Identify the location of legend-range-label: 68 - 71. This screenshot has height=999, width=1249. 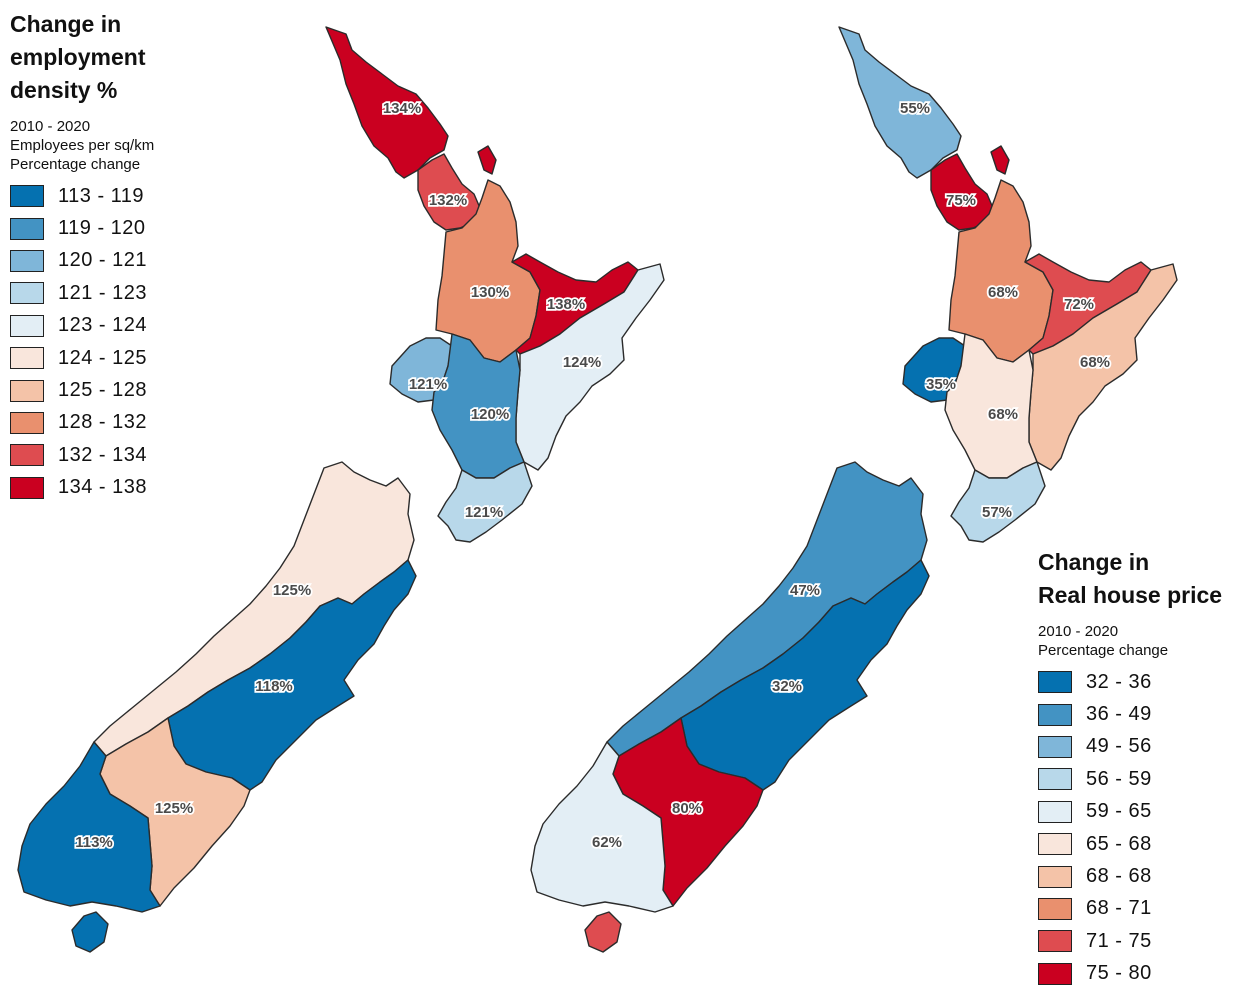
(1119, 908).